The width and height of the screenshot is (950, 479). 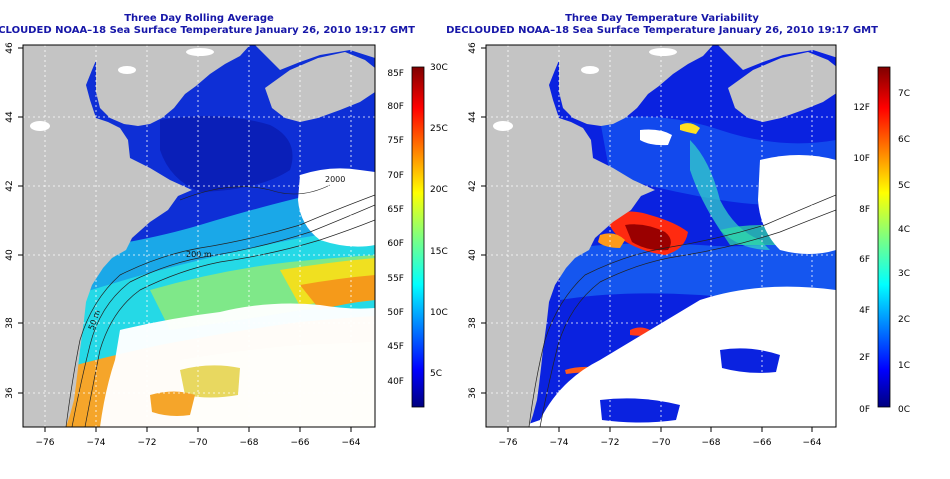 What do you see at coordinates (439, 252) in the screenshot?
I see `colorbar-label: 15C` at bounding box center [439, 252].